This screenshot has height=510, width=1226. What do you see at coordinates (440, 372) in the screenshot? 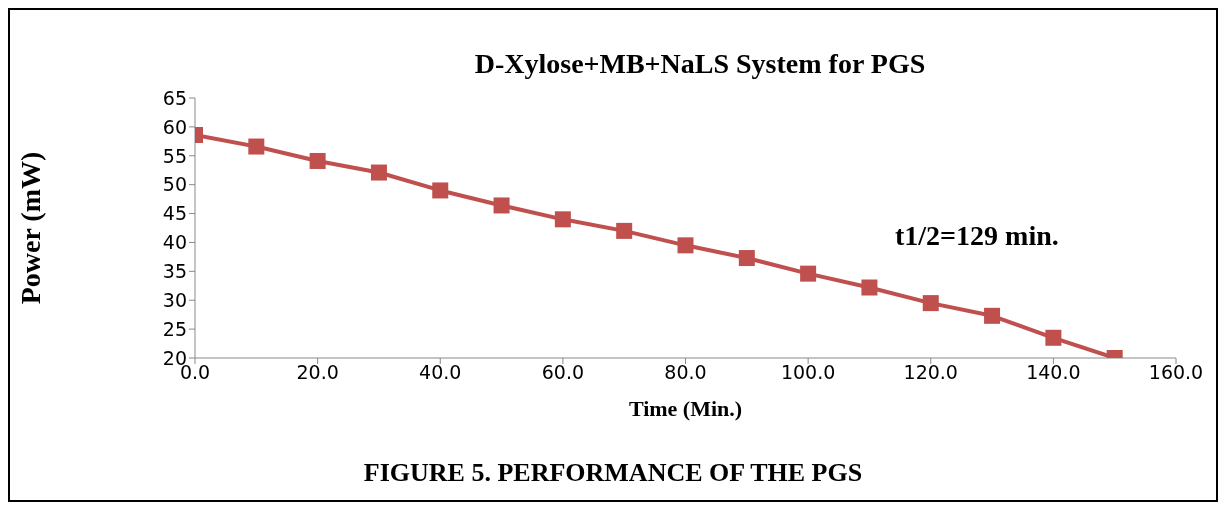
I see `x-tick-label: 40.0` at bounding box center [440, 372].